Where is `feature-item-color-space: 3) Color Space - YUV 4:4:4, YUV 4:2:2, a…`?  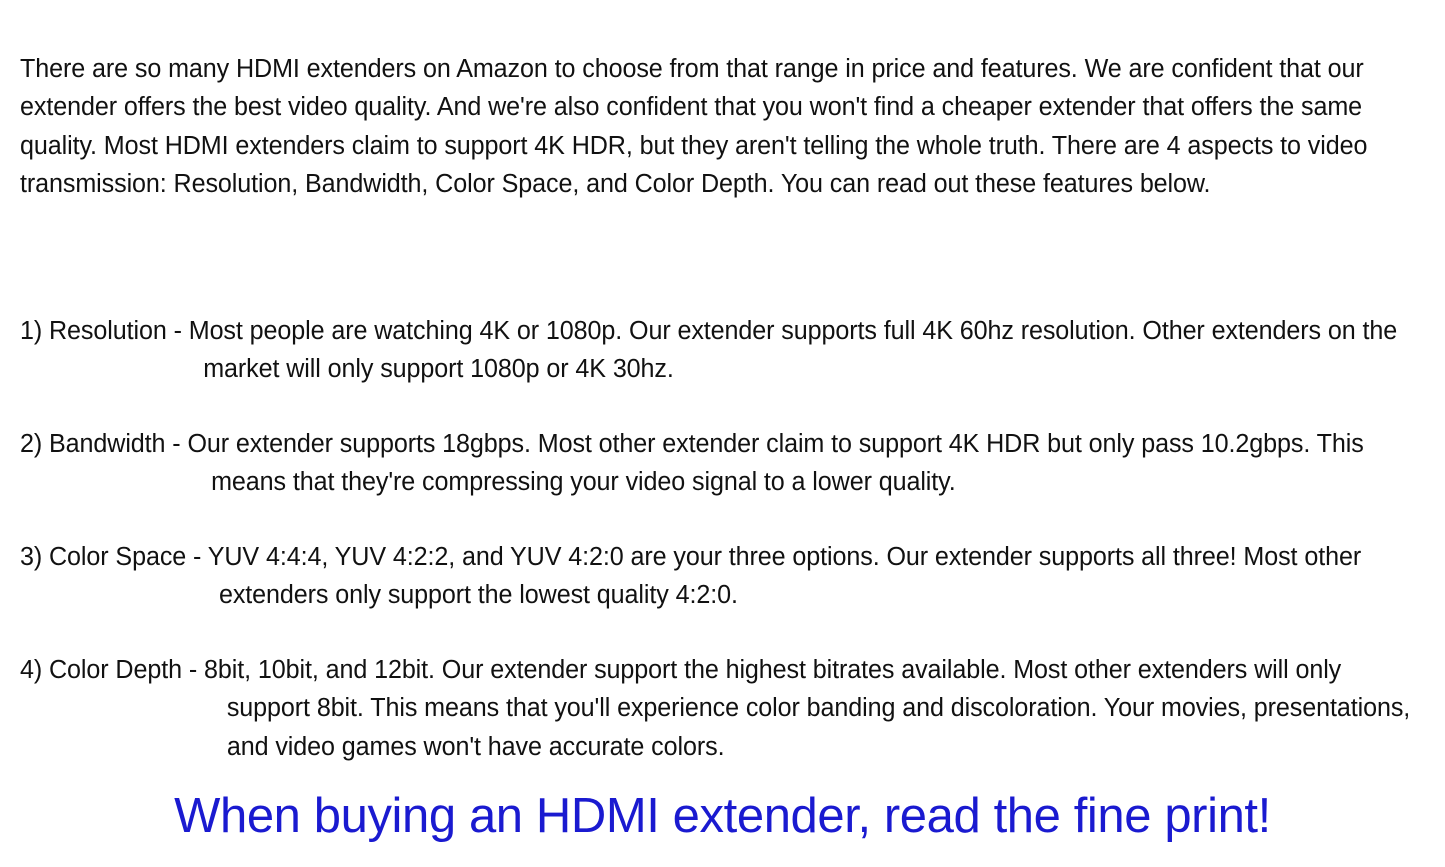
feature-item-color-space: 3) Color Space - YUV 4:4:4, YUV 4:2:2, a… is located at coordinates (691, 576).